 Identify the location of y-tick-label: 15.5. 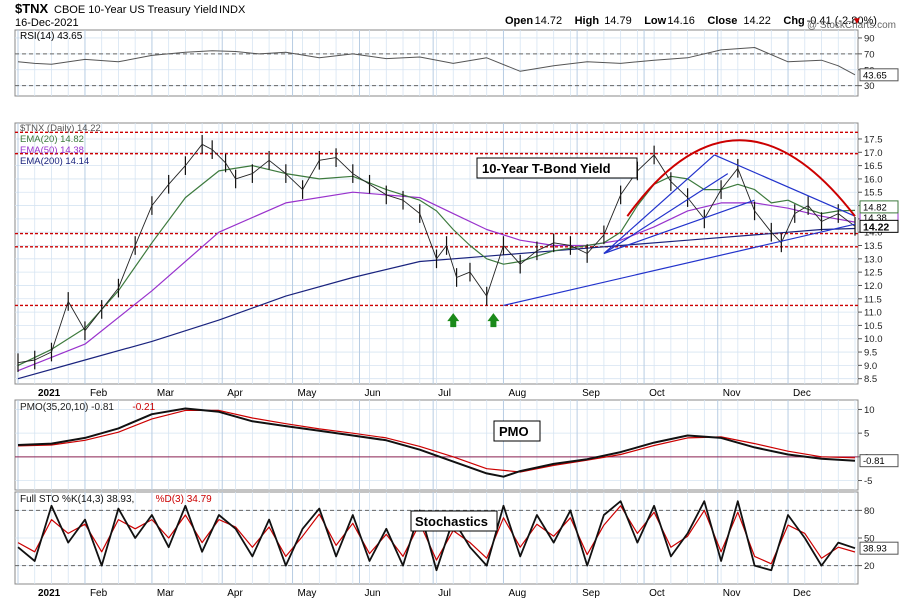
(873, 193).